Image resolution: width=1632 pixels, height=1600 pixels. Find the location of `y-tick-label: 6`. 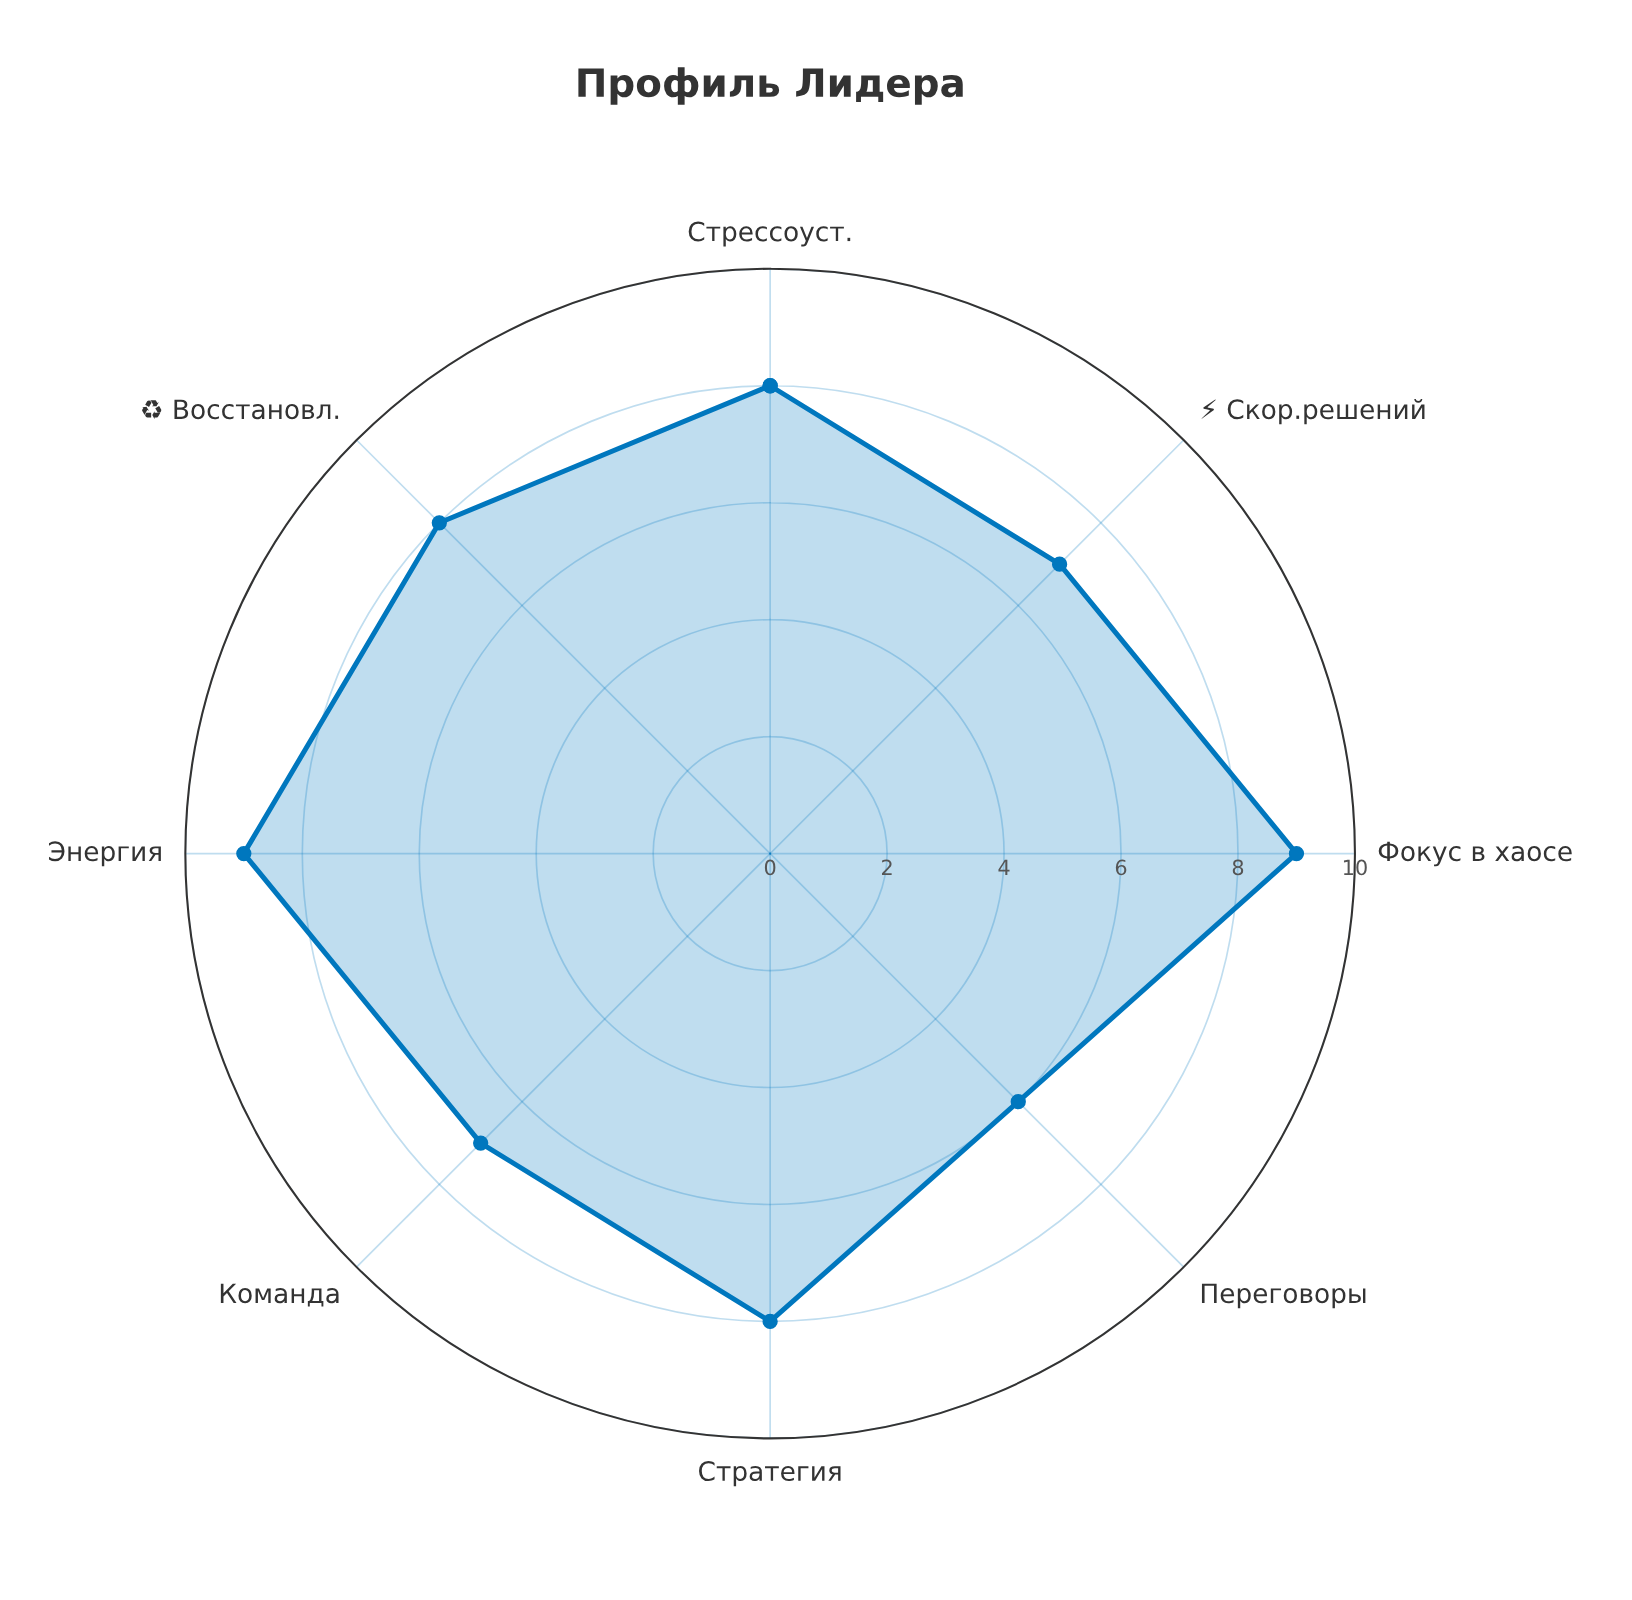

y-tick-label: 6 is located at coordinates (1121, 867).